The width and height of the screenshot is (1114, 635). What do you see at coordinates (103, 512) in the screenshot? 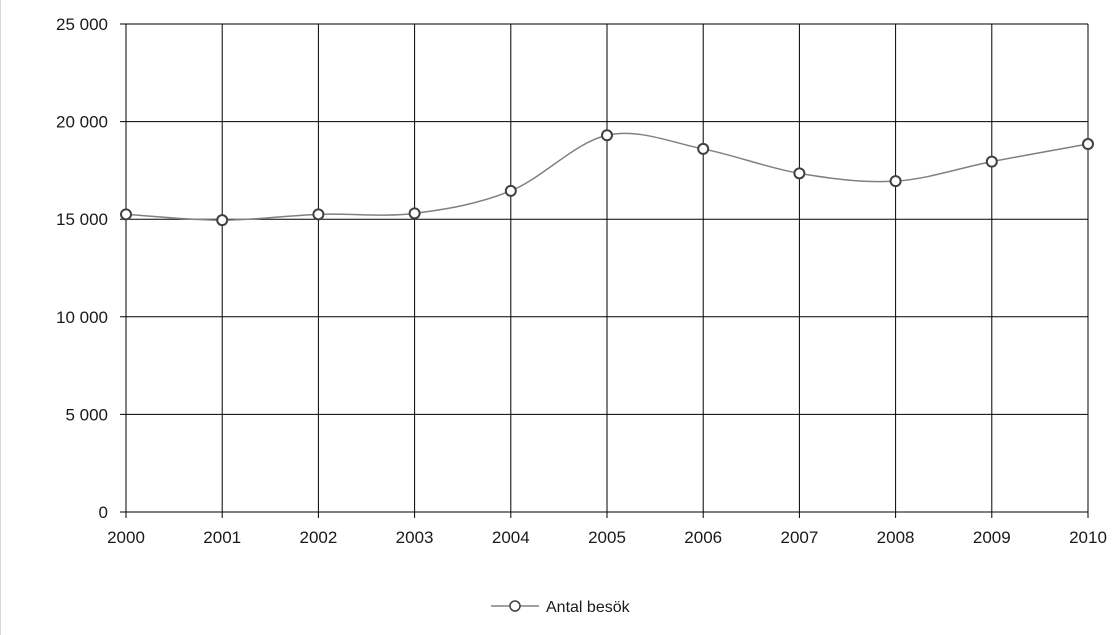
I see `y-tick-label: 0` at bounding box center [103, 512].